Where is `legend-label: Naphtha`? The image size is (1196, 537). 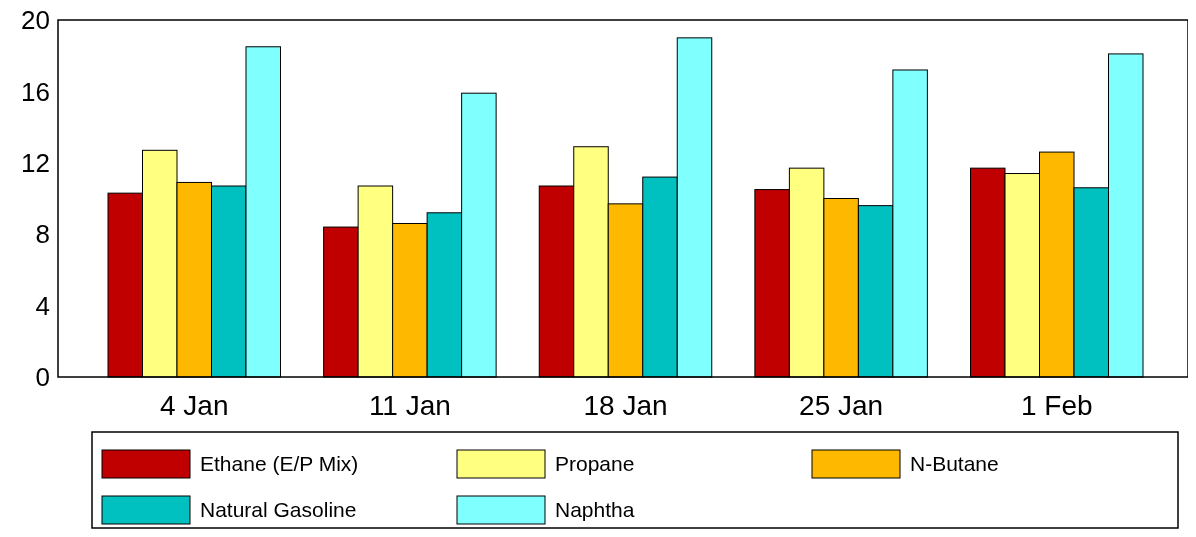 legend-label: Naphtha is located at coordinates (595, 510).